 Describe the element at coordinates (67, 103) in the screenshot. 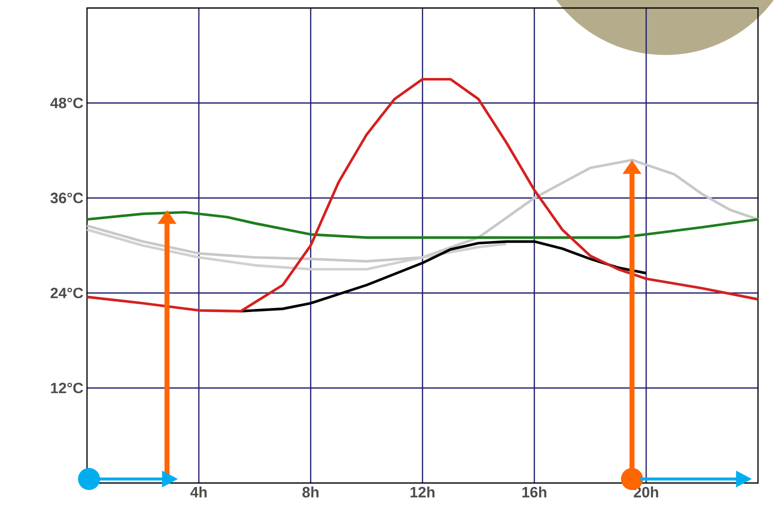

I see `y-tick-label: 48°C` at that location.